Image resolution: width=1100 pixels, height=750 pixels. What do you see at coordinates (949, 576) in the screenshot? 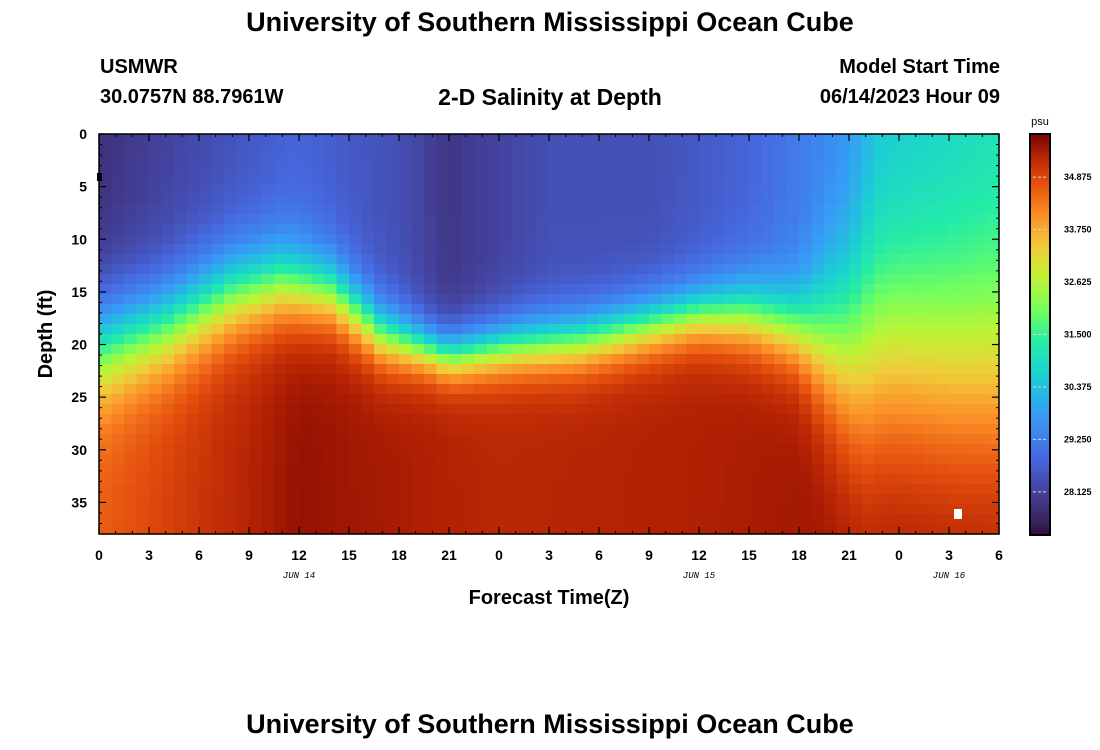
I see `date-label: JUN 16` at bounding box center [949, 576].